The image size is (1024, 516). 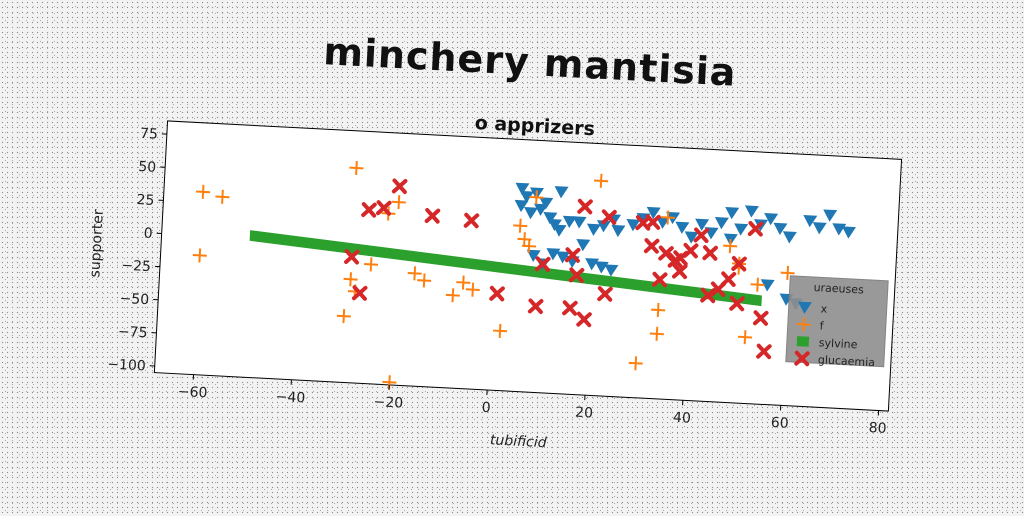 What do you see at coordinates (147, 167) in the screenshot?
I see `y-tick-label: 50` at bounding box center [147, 167].